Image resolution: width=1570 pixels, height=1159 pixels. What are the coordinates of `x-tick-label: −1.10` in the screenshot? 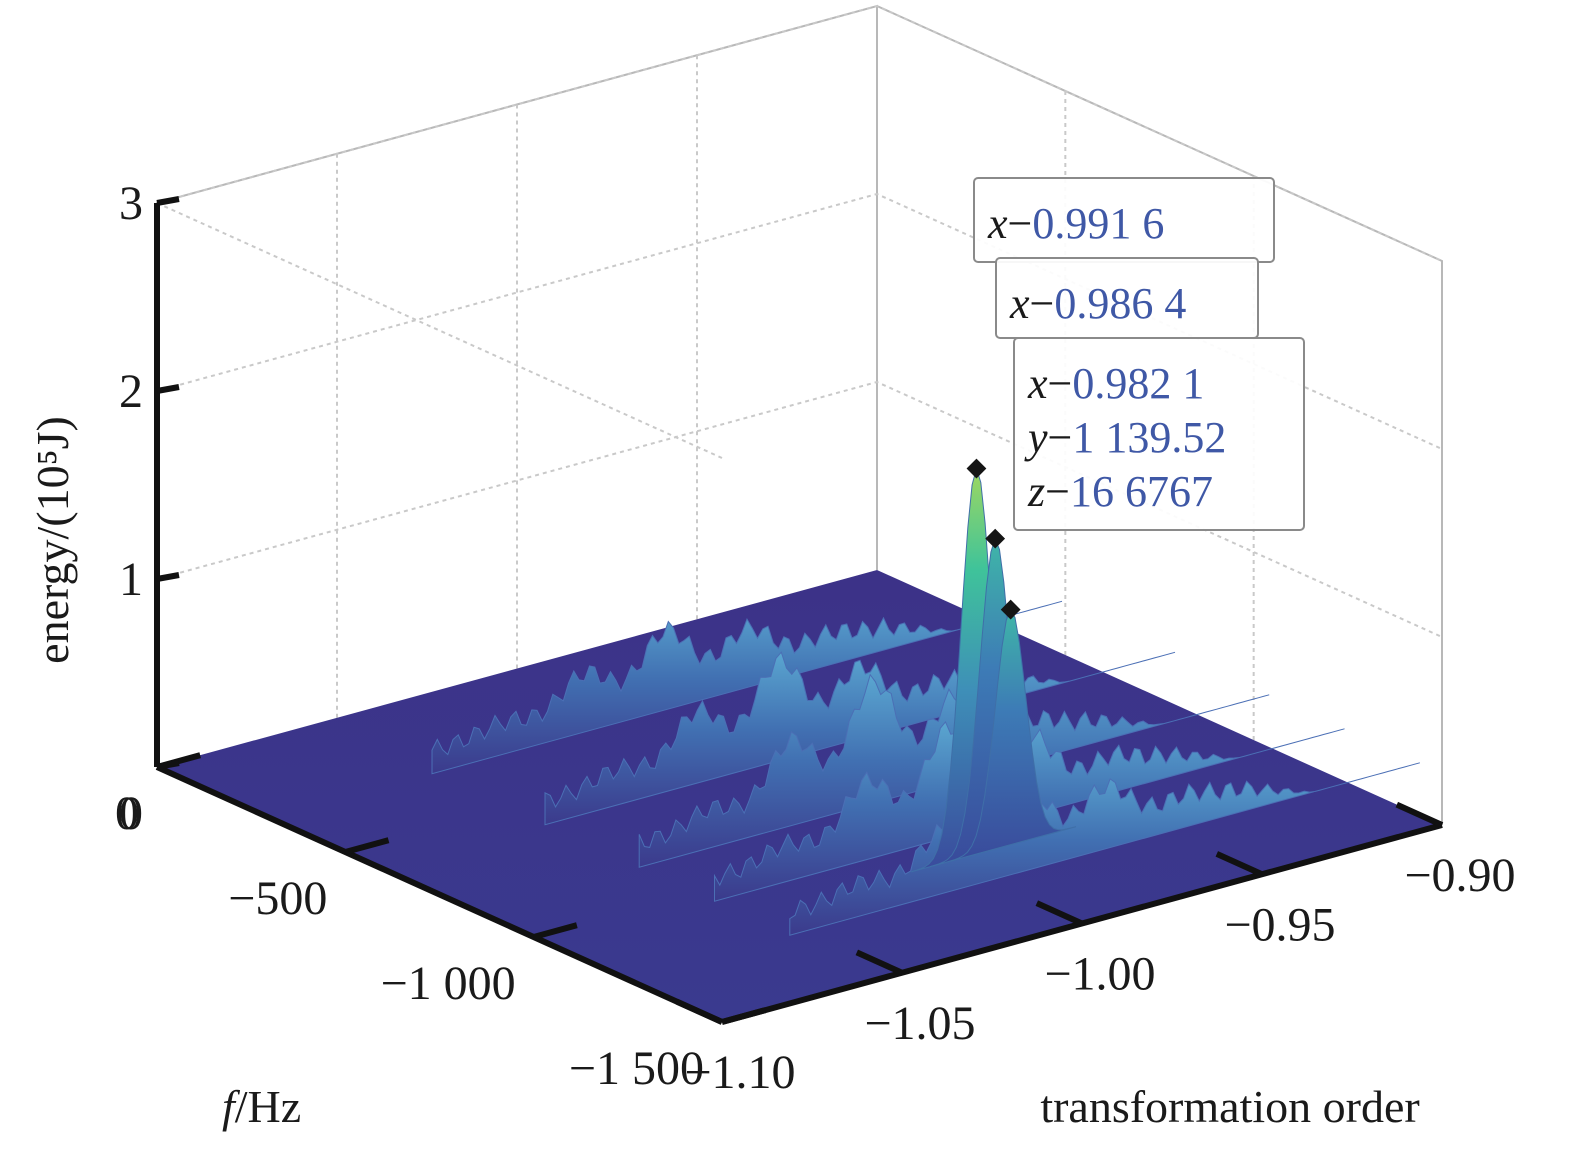 It's located at (739, 1072).